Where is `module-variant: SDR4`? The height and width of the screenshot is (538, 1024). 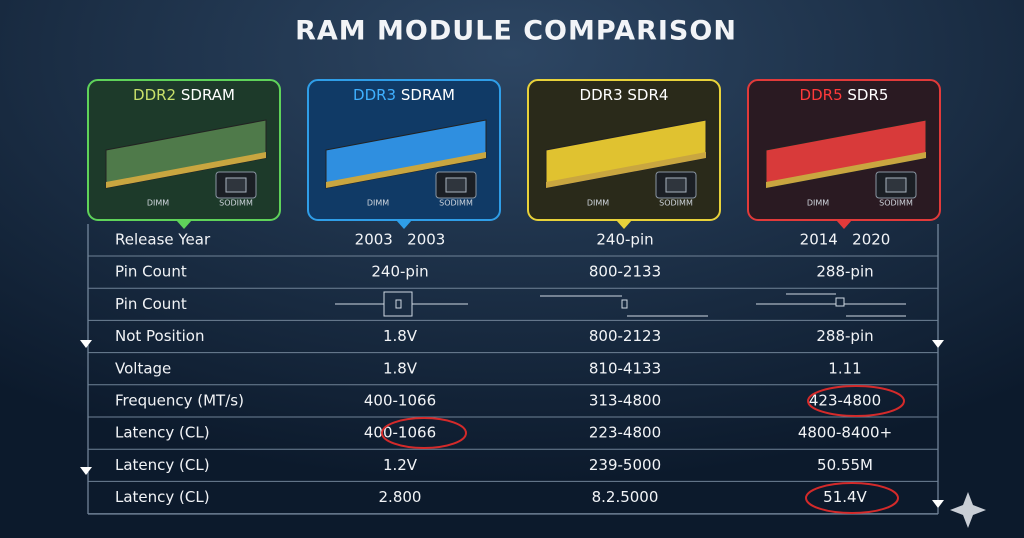 module-variant: SDR4 is located at coordinates (647, 95).